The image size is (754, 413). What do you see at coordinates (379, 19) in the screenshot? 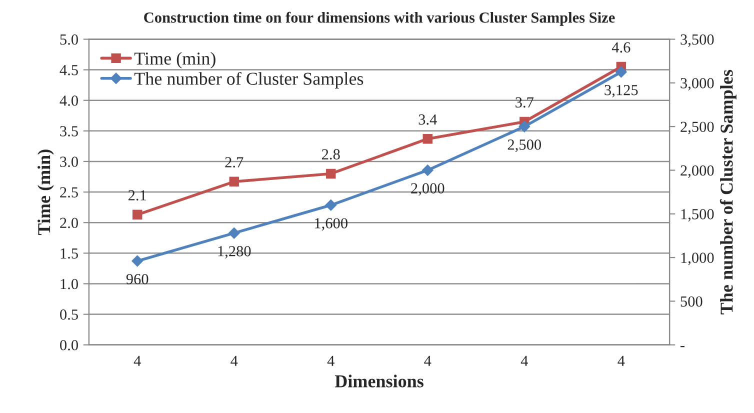
I see `chart-title: Construction time on four dimensions with various Cluster Samples Size` at bounding box center [379, 19].